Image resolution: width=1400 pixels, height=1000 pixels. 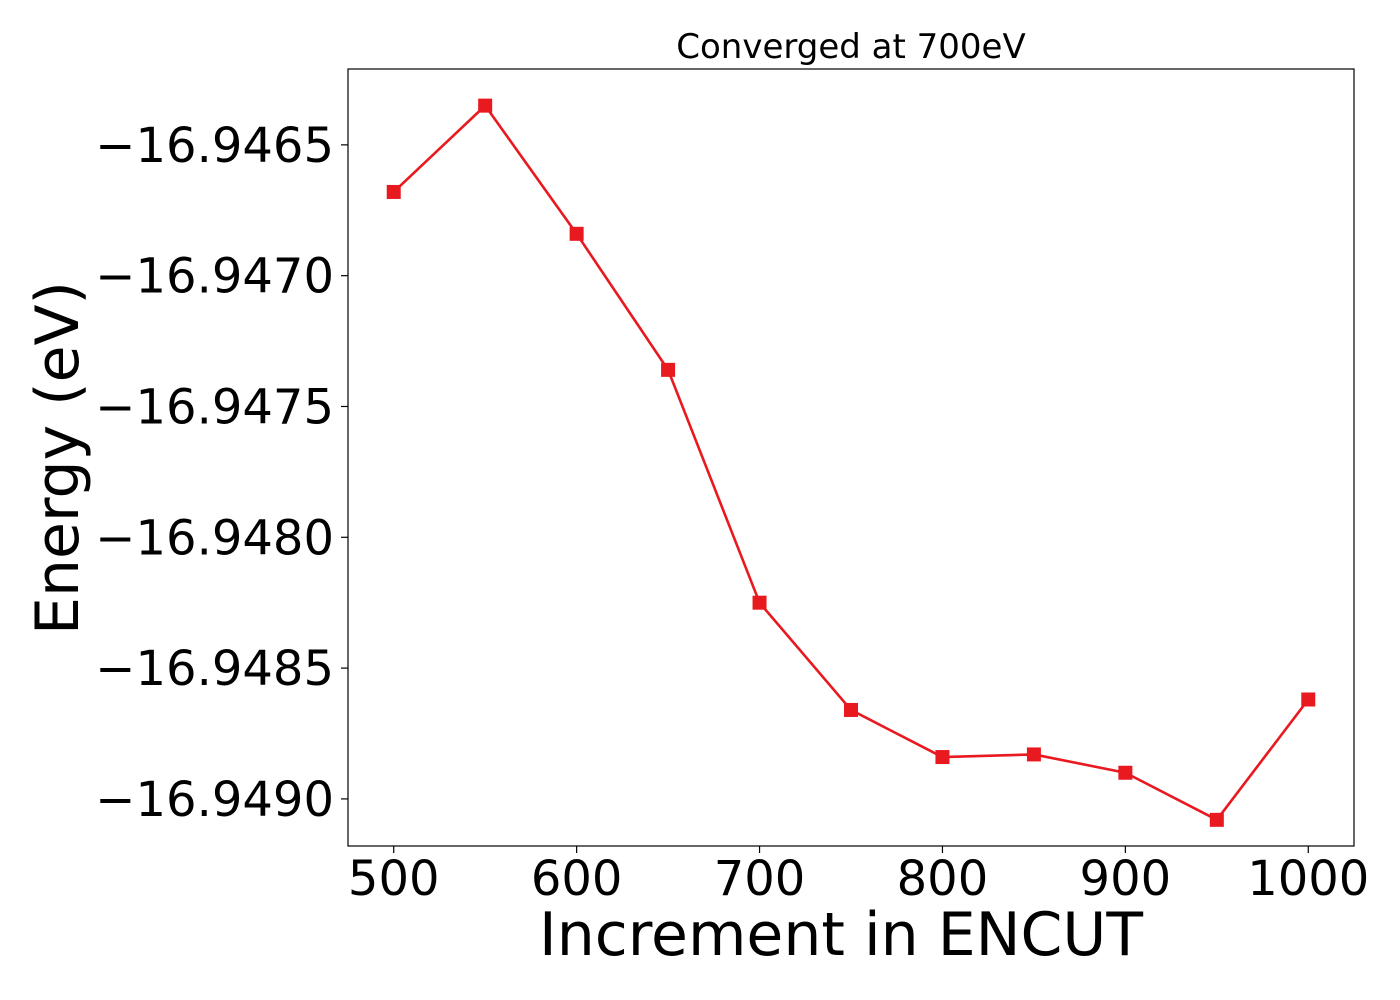 I want to click on chart-title: Converged at 700eV, so click(x=850, y=47).